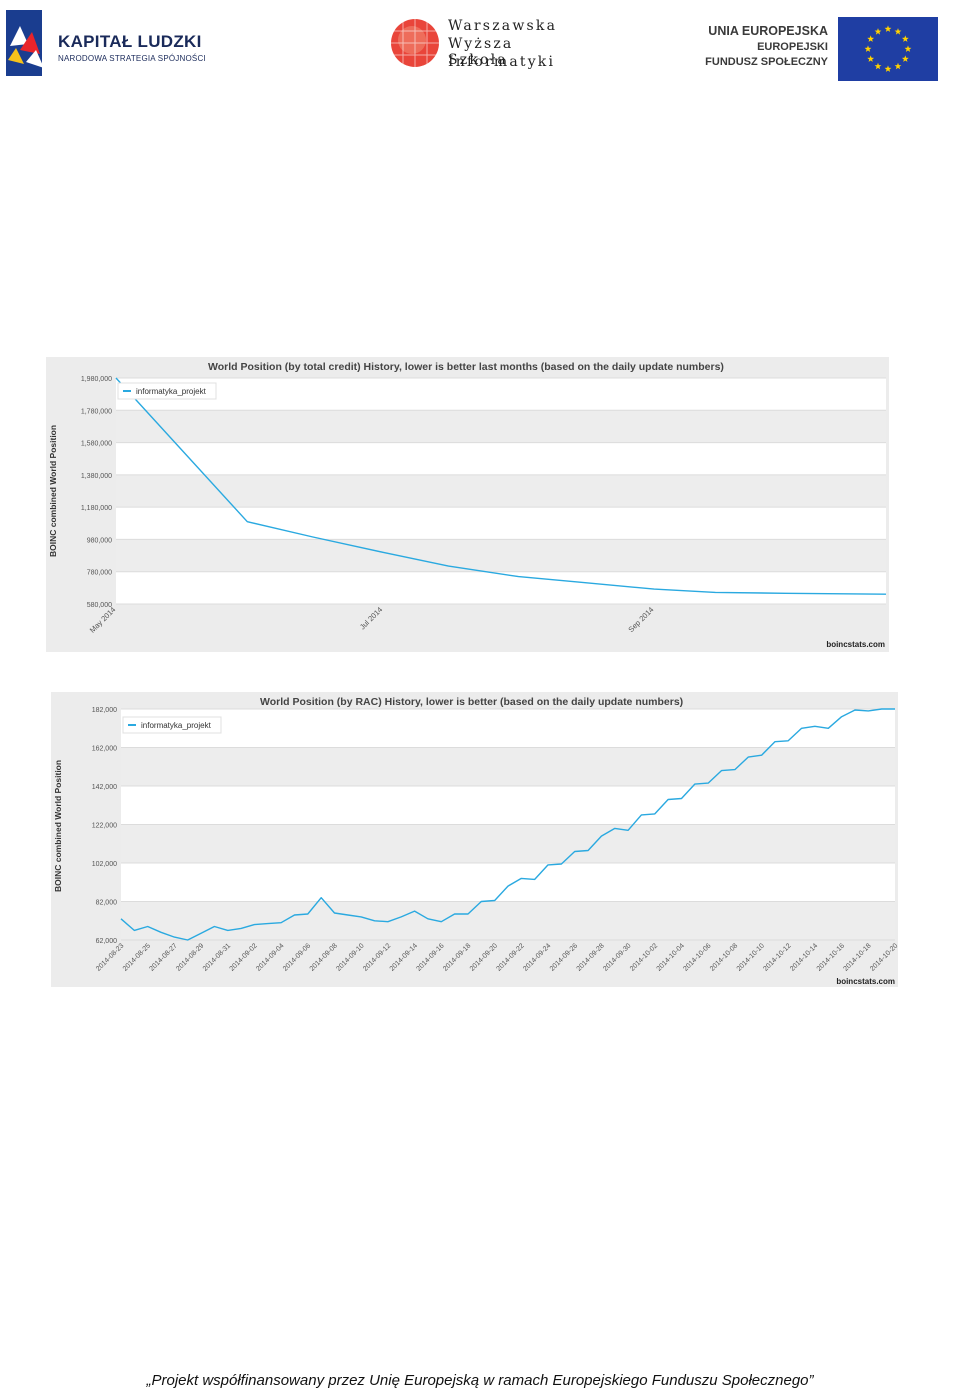 The width and height of the screenshot is (960, 1393). What do you see at coordinates (768, 31) in the screenshot?
I see `eu-line-1: UNIA EUROPEJSKA` at bounding box center [768, 31].